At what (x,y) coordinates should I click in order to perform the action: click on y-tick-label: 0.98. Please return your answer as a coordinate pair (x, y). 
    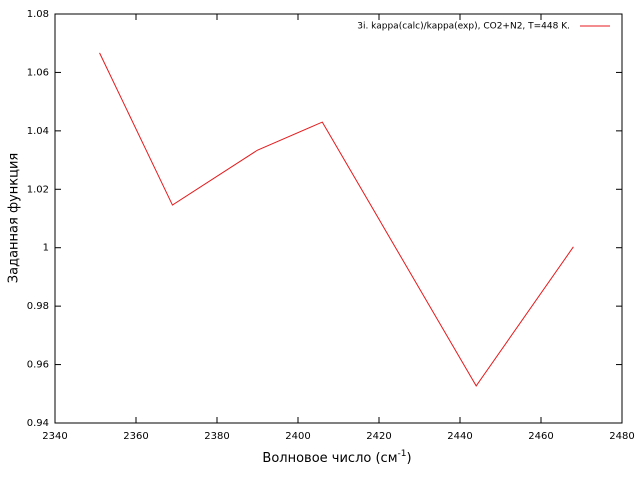
    Looking at the image, I should click on (38, 306).